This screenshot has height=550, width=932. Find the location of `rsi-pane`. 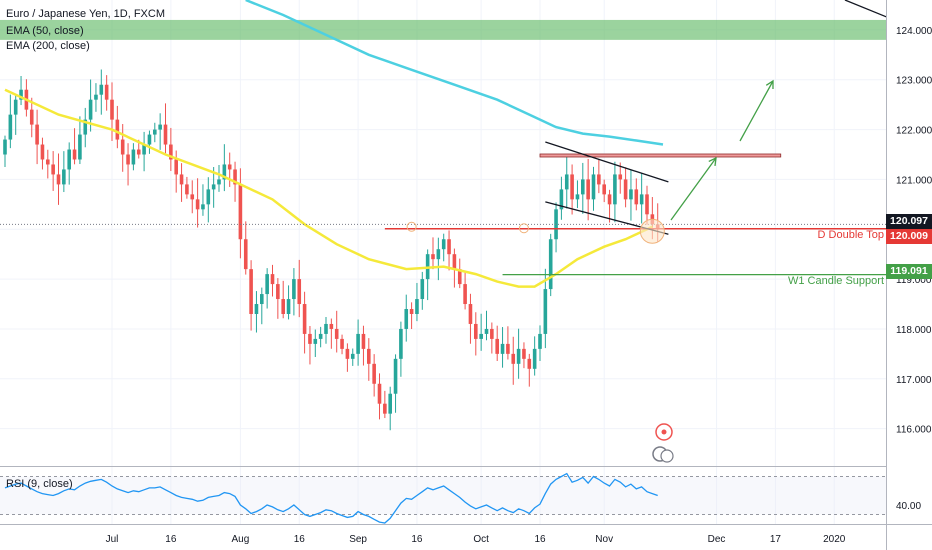

rsi-pane is located at coordinates (443, 498).